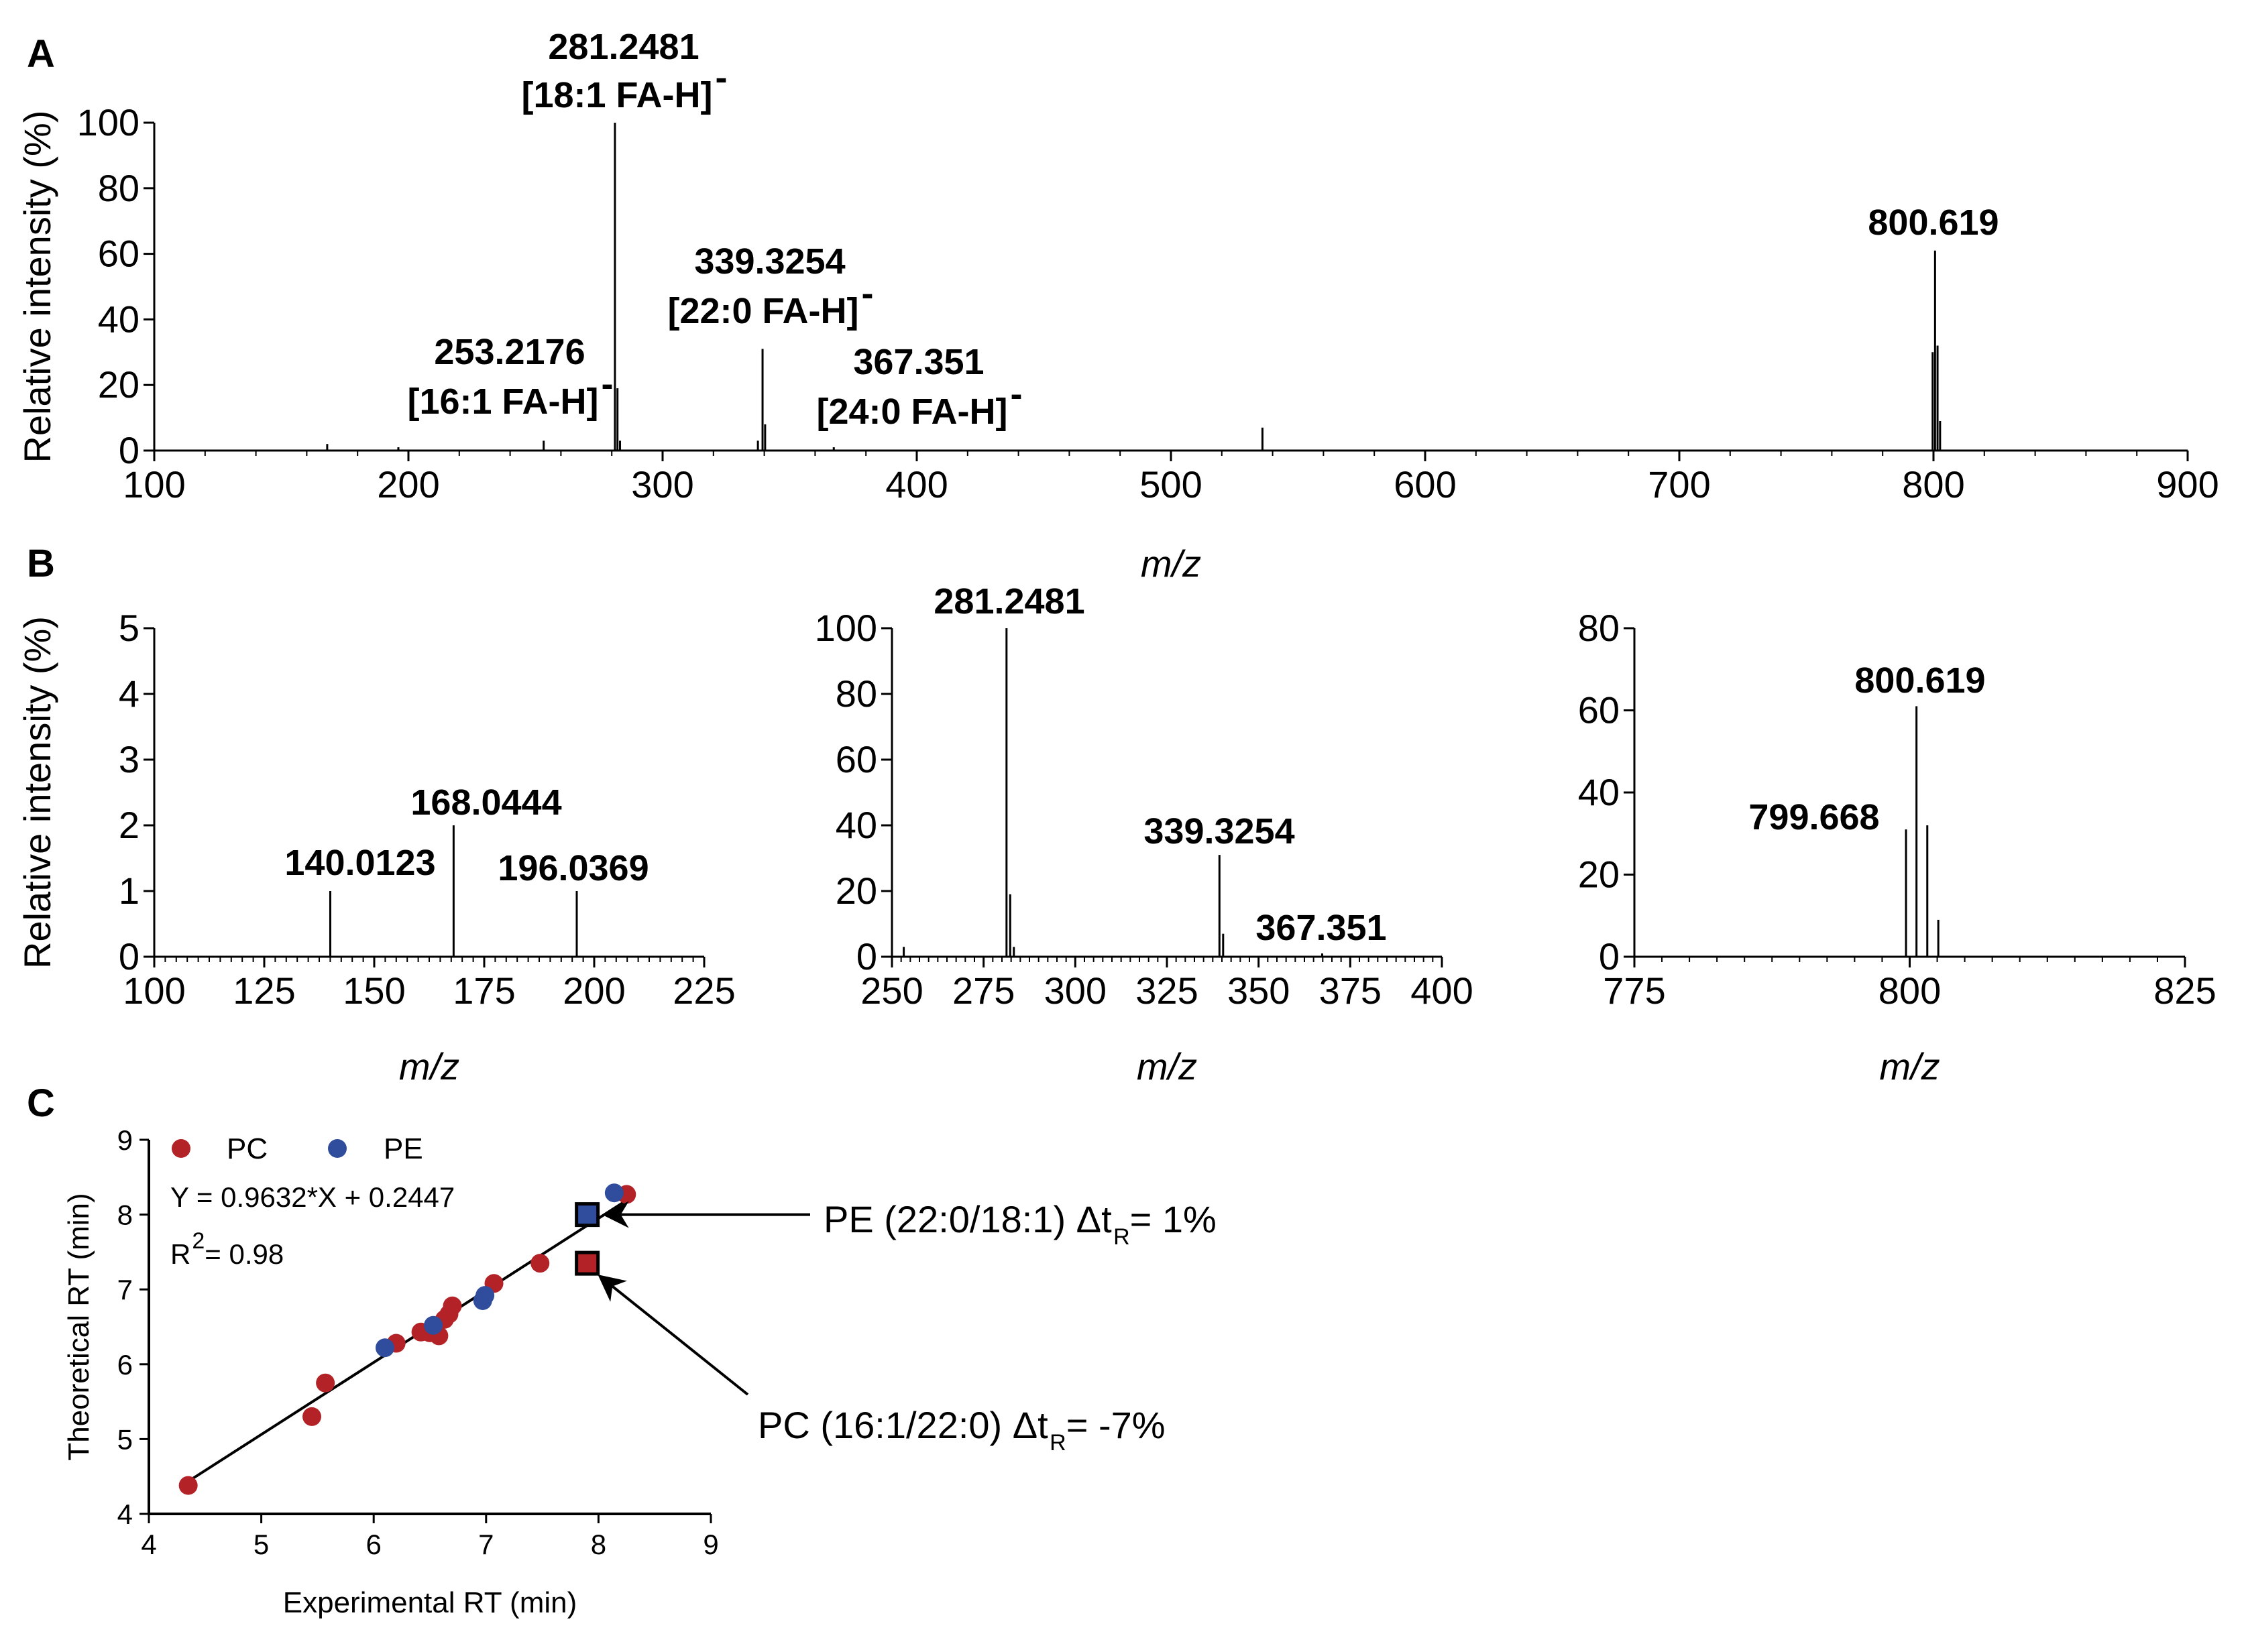 This screenshot has height=1652, width=2246. What do you see at coordinates (1218, 831) in the screenshot?
I see `peak-label: 339.3254` at bounding box center [1218, 831].